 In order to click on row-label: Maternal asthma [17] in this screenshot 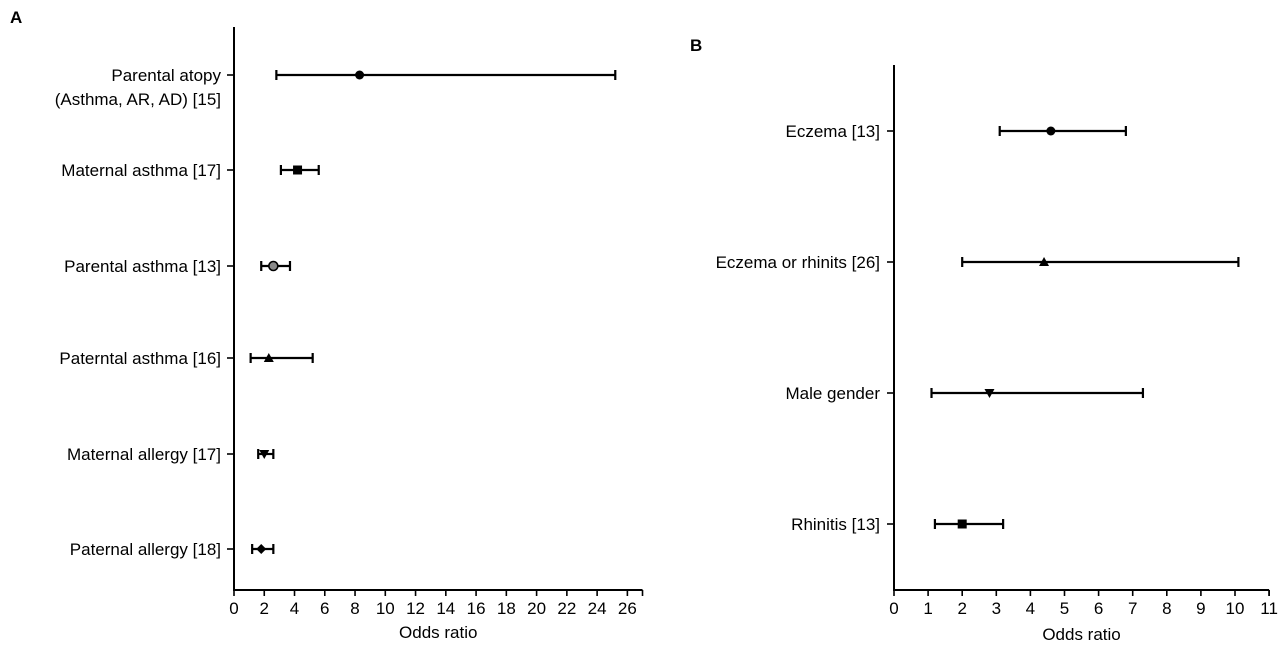, I will do `click(141, 170)`.